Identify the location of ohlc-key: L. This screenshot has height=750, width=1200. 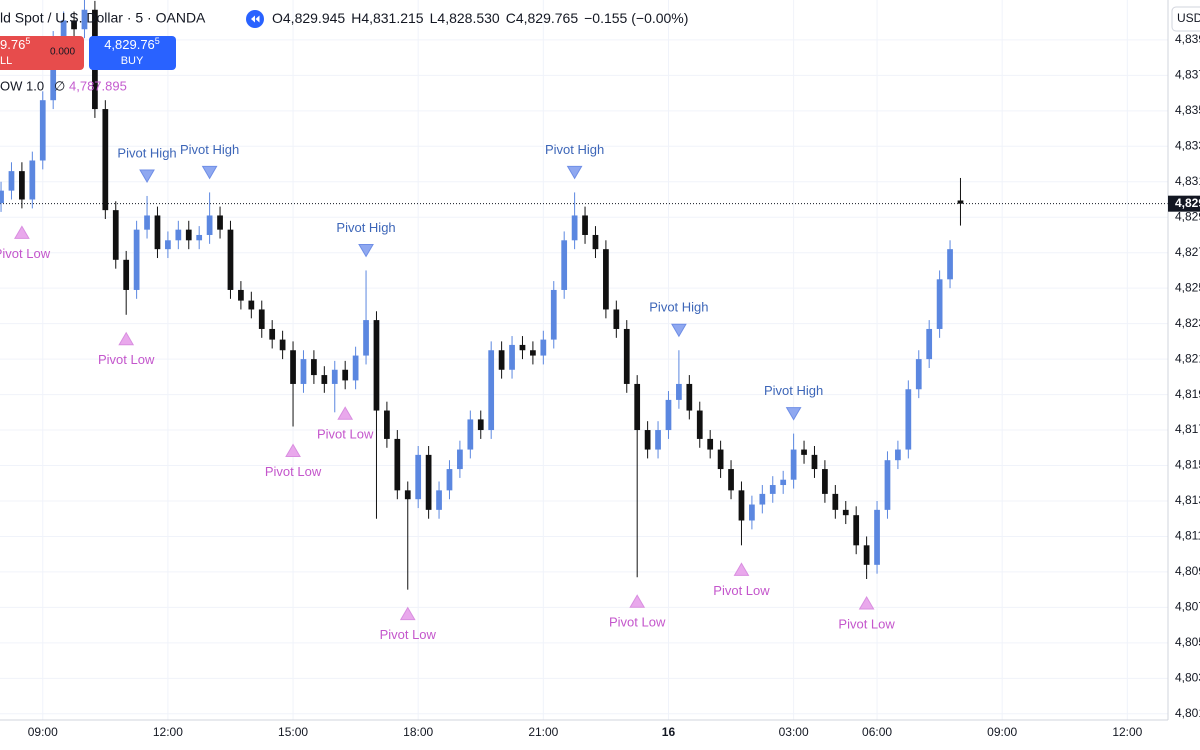
(434, 18).